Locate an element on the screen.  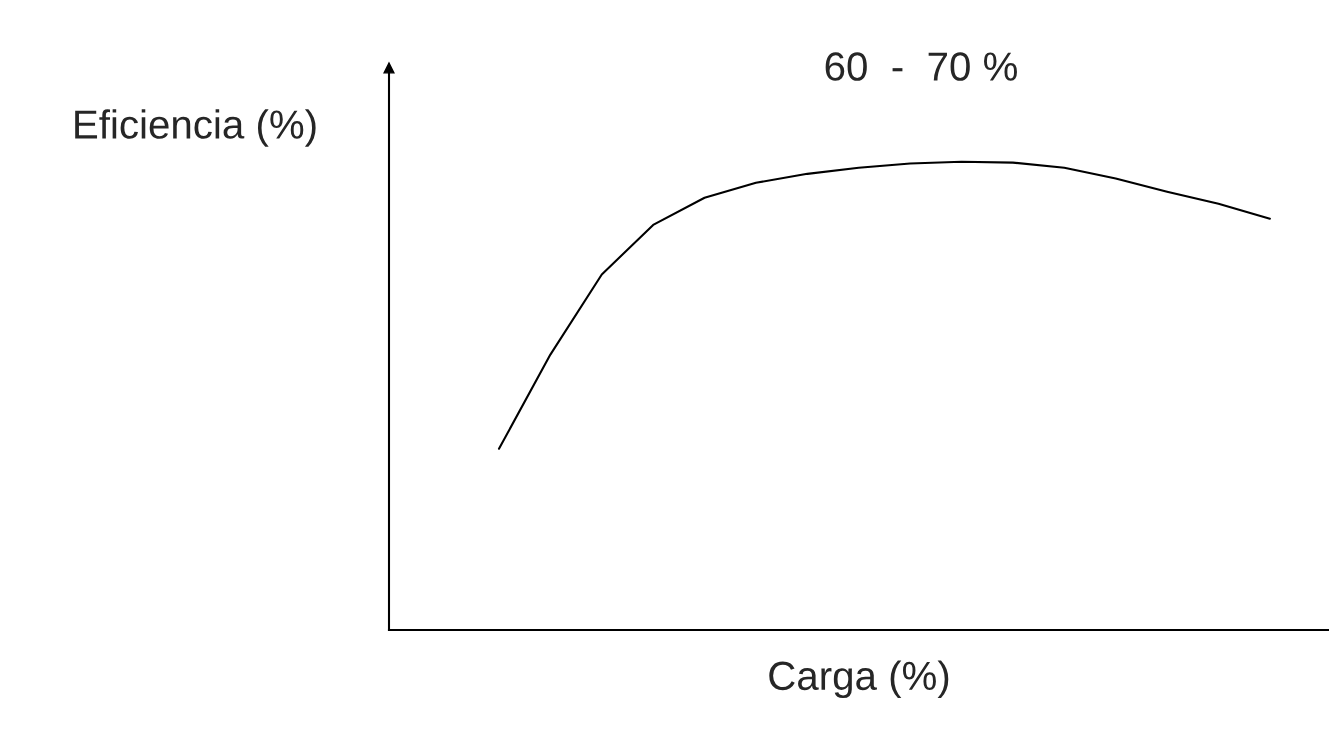
text: 60 - 70 % is located at coordinates (921, 66).